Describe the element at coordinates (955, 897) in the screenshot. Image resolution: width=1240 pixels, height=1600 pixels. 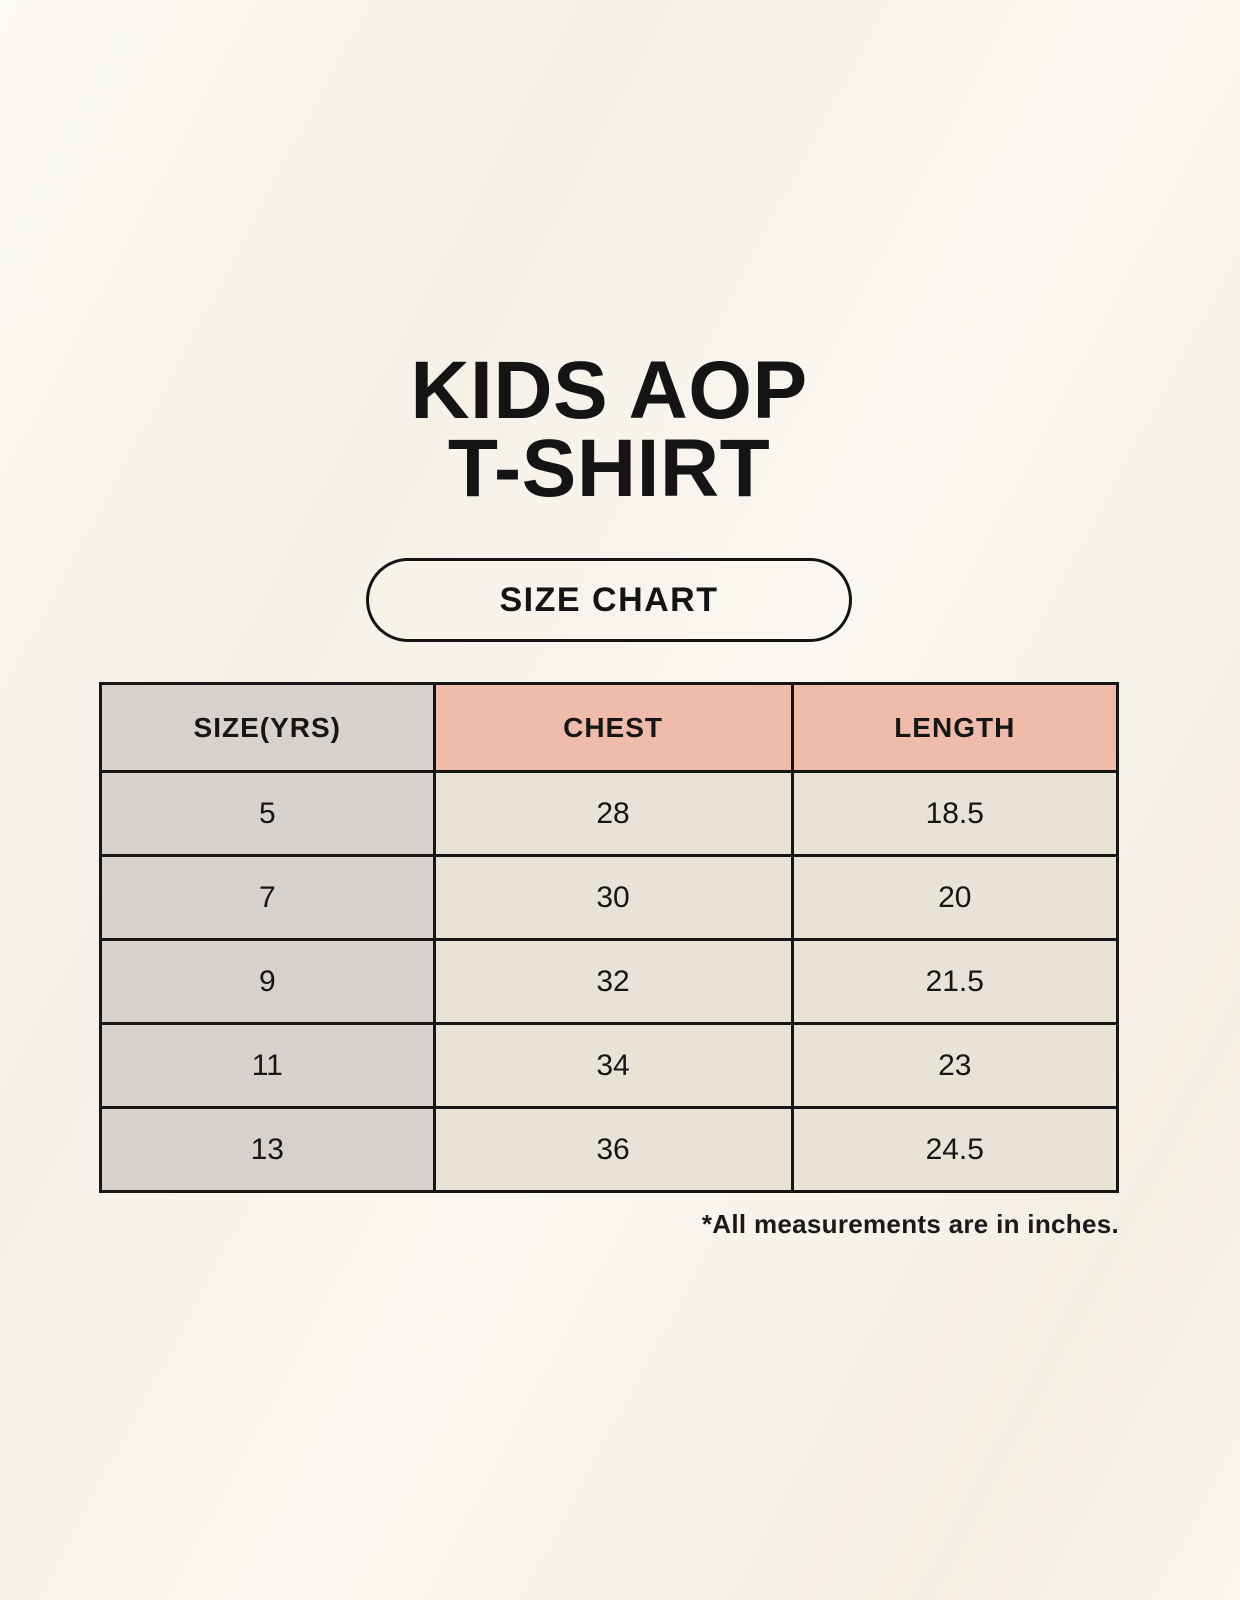
I see `length-cell: 20` at that location.